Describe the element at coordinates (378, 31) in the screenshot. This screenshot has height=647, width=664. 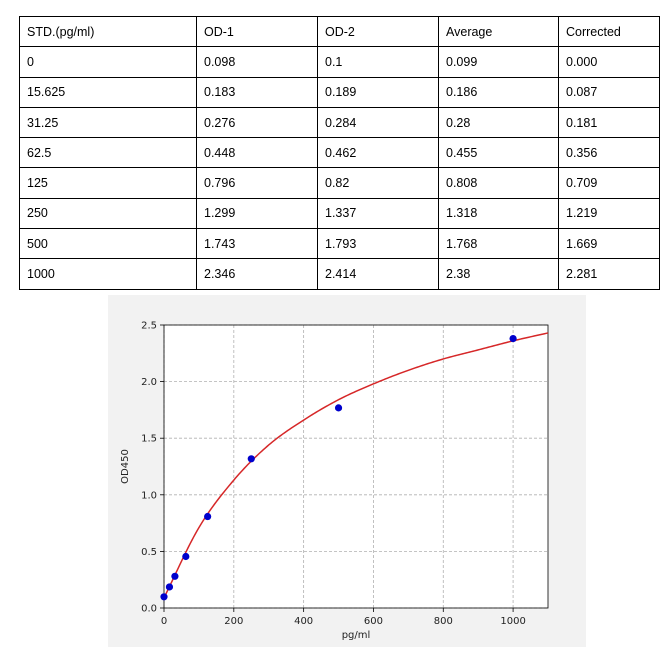
I see `column-header: OD-2` at that location.